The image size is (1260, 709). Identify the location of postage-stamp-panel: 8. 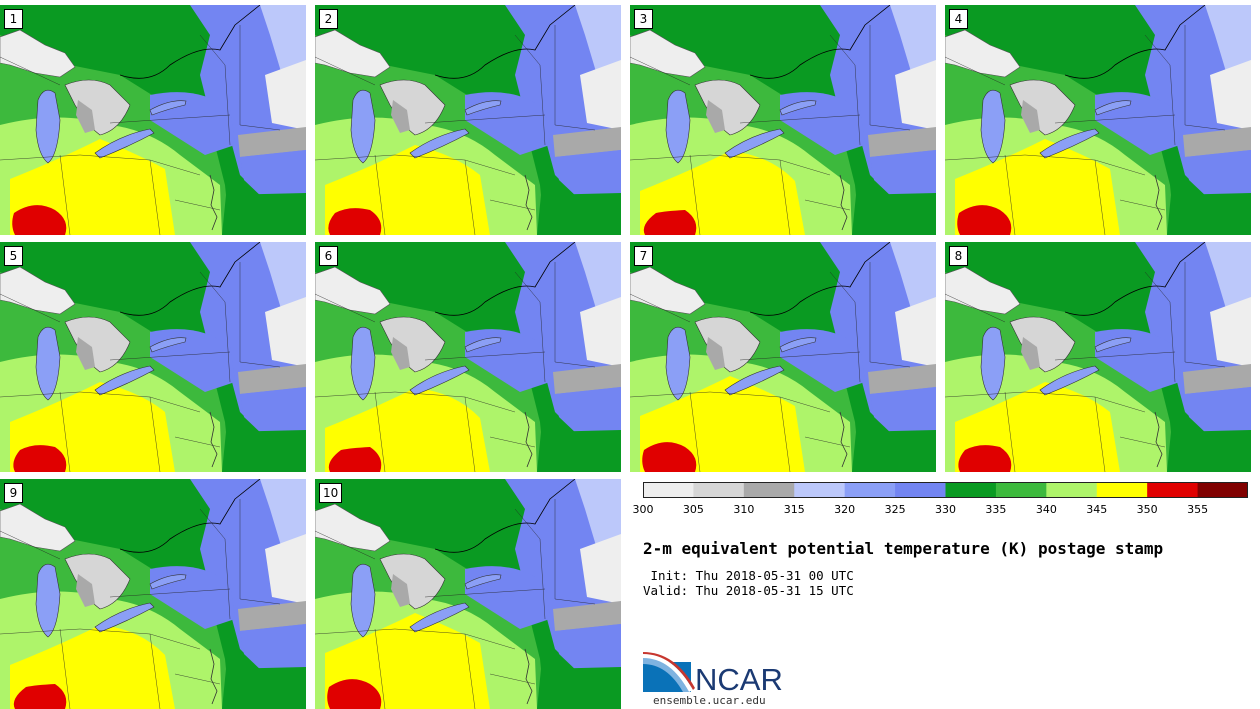
(1098, 357).